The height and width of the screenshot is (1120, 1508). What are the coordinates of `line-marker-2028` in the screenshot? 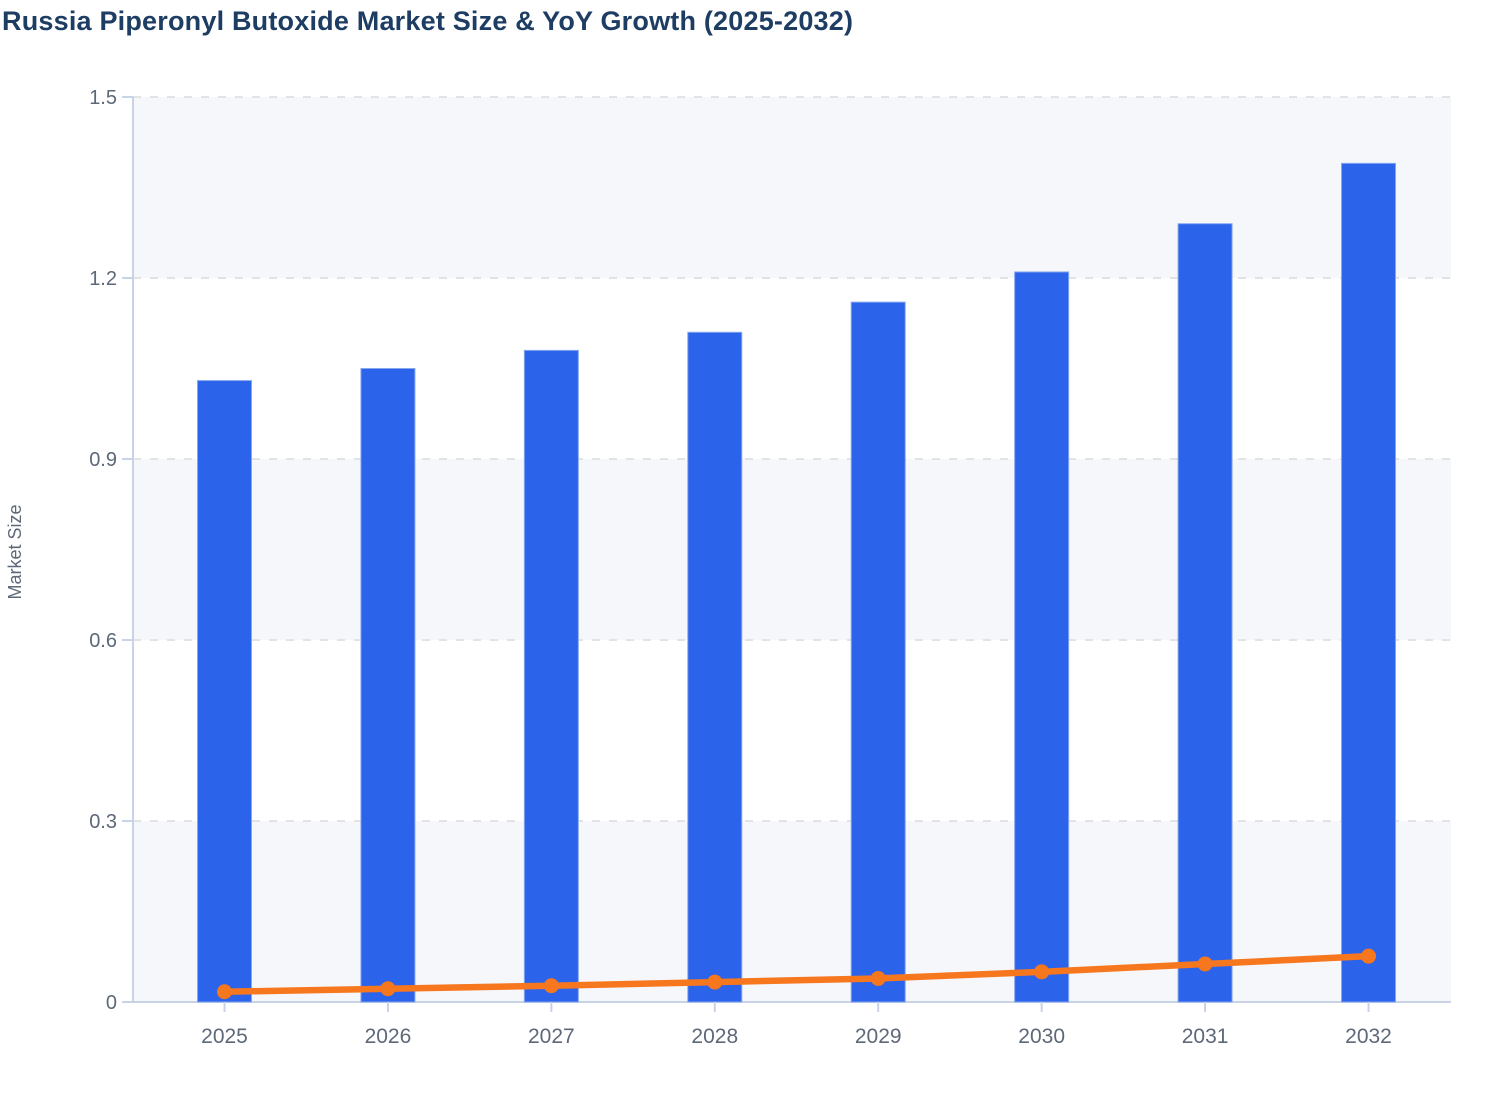 It's located at (715, 982).